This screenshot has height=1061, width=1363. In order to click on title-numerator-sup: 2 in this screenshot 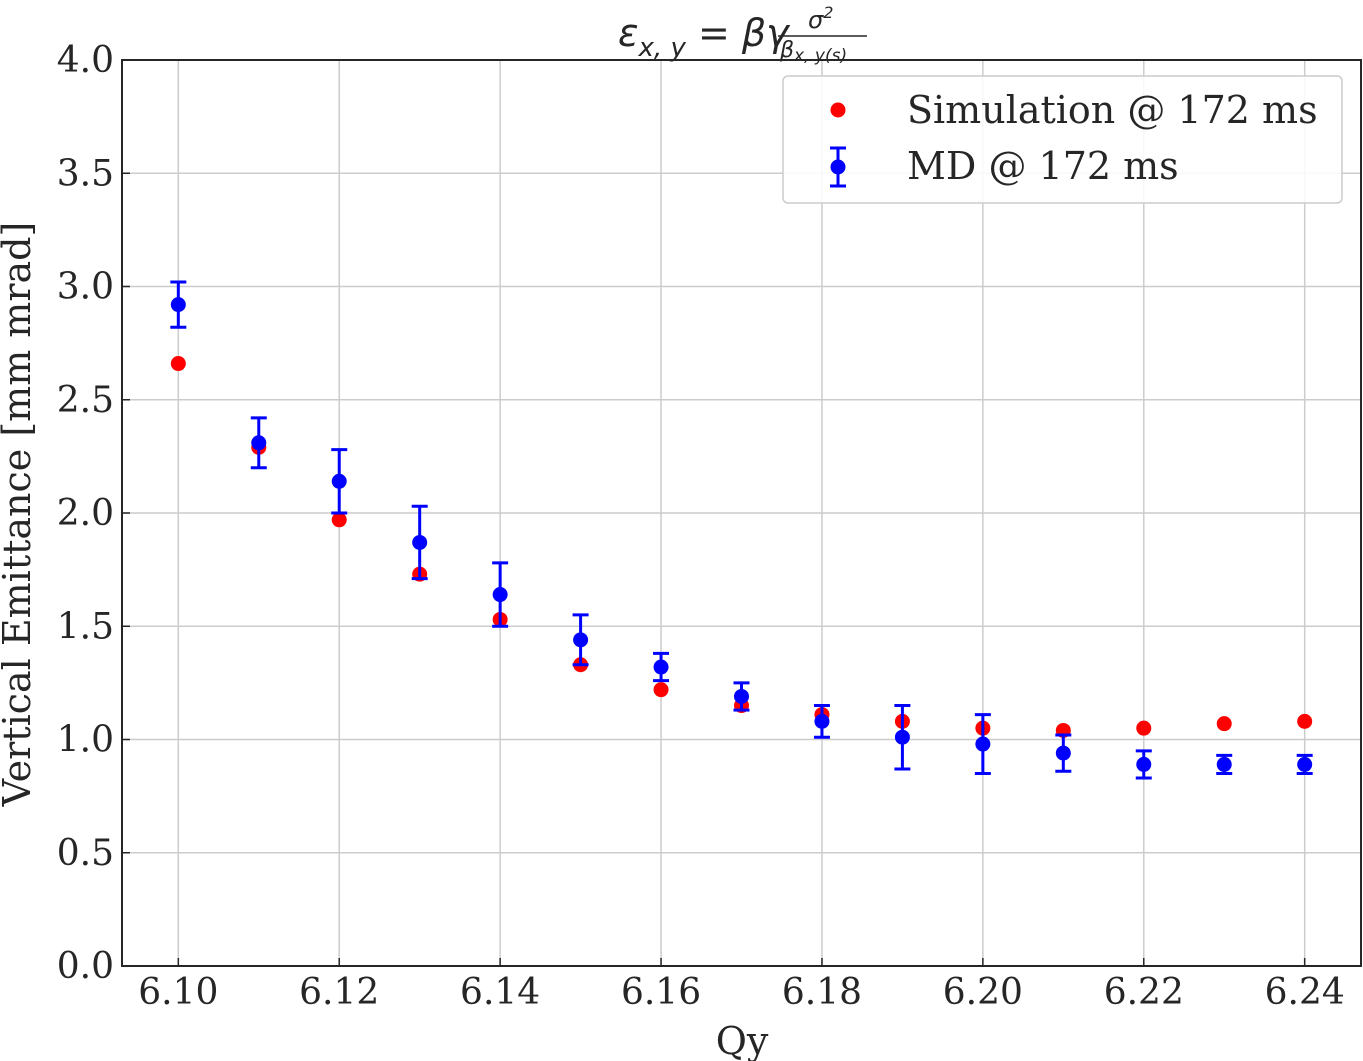, I will do `click(828, 12)`.